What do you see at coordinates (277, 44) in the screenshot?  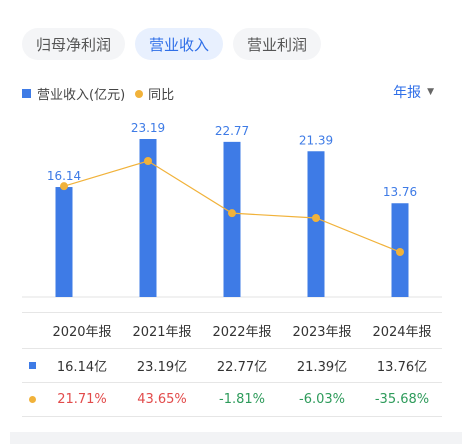 I see `tab-operating-profit: 营业利润` at bounding box center [277, 44].